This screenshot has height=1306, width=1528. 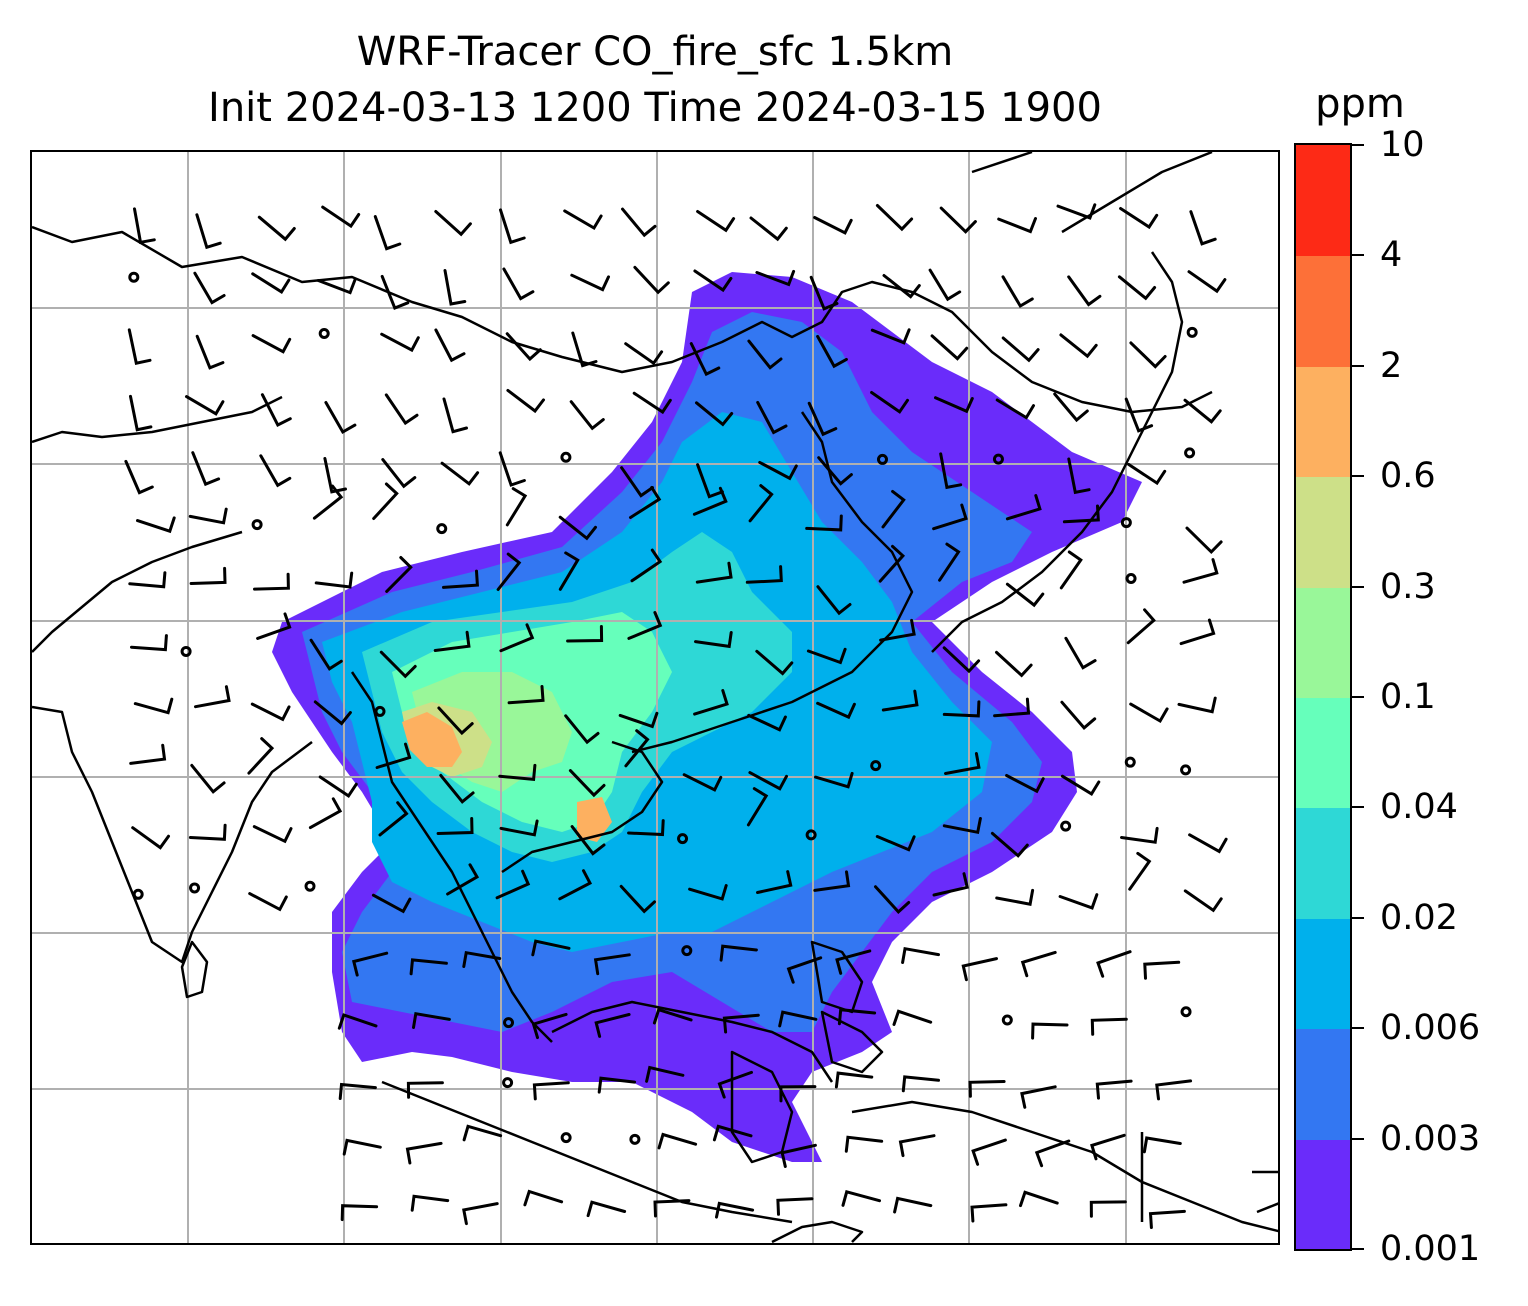 What do you see at coordinates (1419, 917) in the screenshot?
I see `colorbar-tick-label: 0.02` at bounding box center [1419, 917].